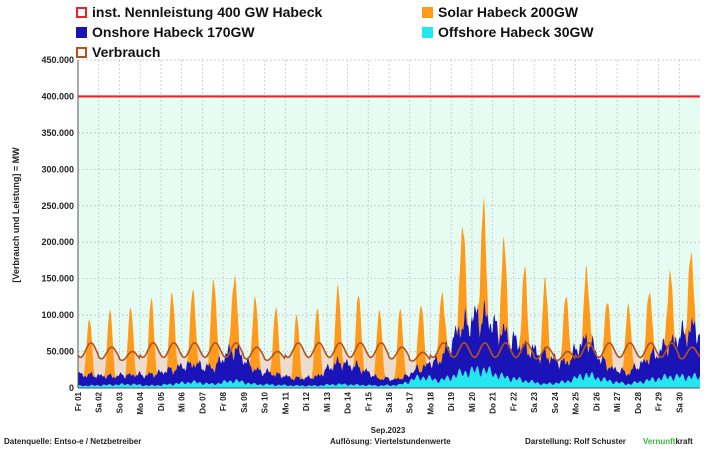  What do you see at coordinates (265, 402) in the screenshot?
I see `x-tick-label: So 10` at bounding box center [265, 402].